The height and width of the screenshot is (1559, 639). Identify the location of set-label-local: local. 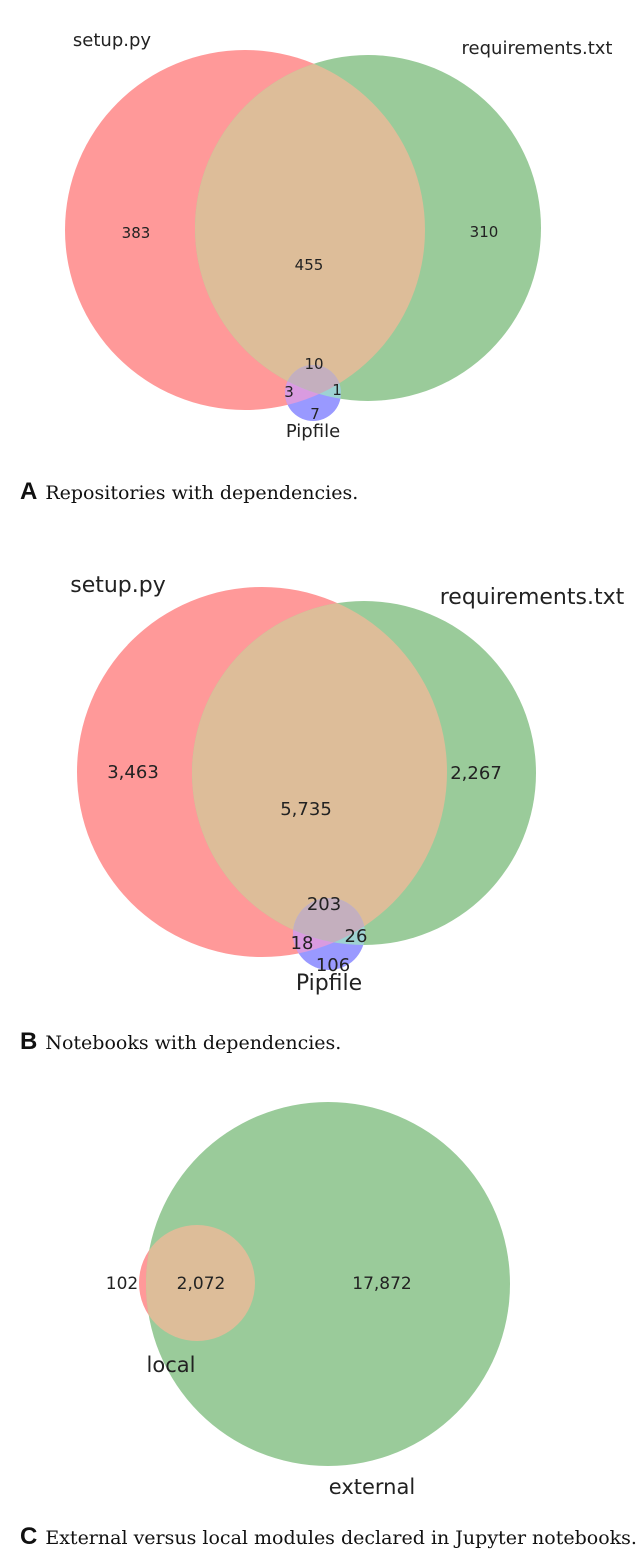
(171, 1365).